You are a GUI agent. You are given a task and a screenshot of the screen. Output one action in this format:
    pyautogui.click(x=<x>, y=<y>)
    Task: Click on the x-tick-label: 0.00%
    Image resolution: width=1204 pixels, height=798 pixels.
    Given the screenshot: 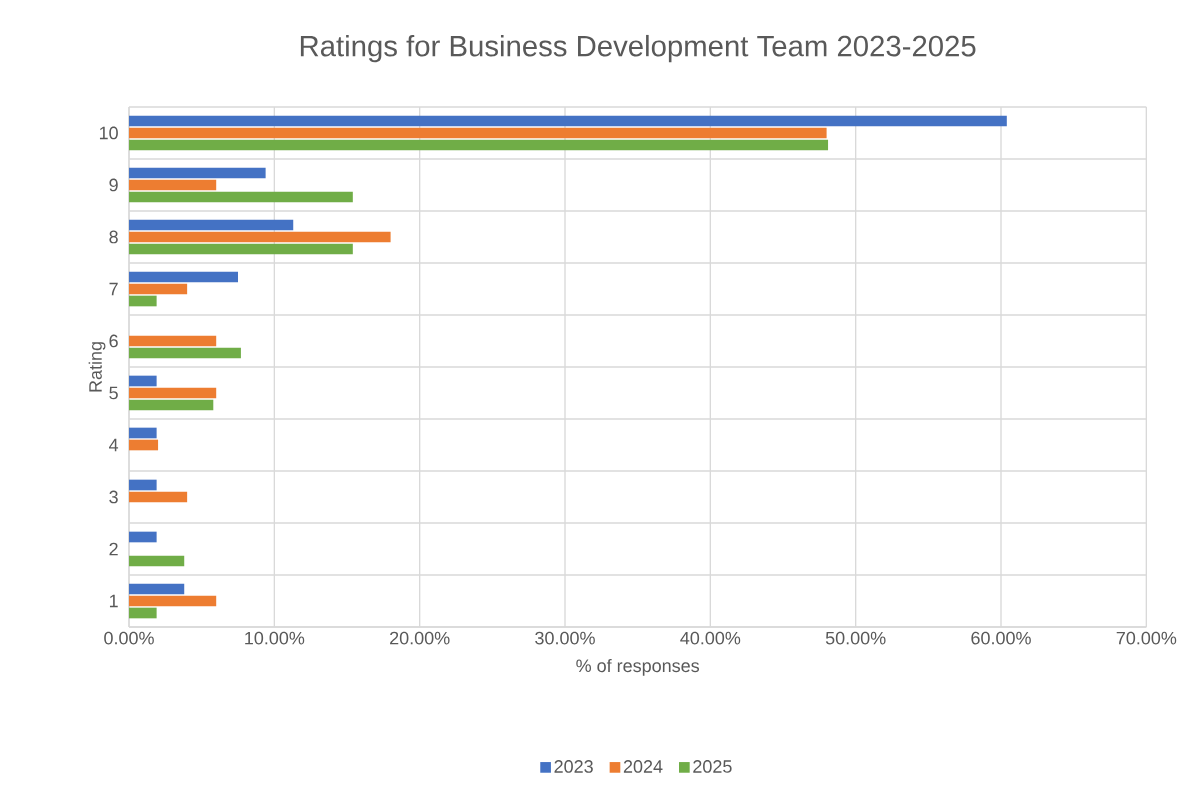 What is the action you would take?
    pyautogui.click(x=129, y=638)
    